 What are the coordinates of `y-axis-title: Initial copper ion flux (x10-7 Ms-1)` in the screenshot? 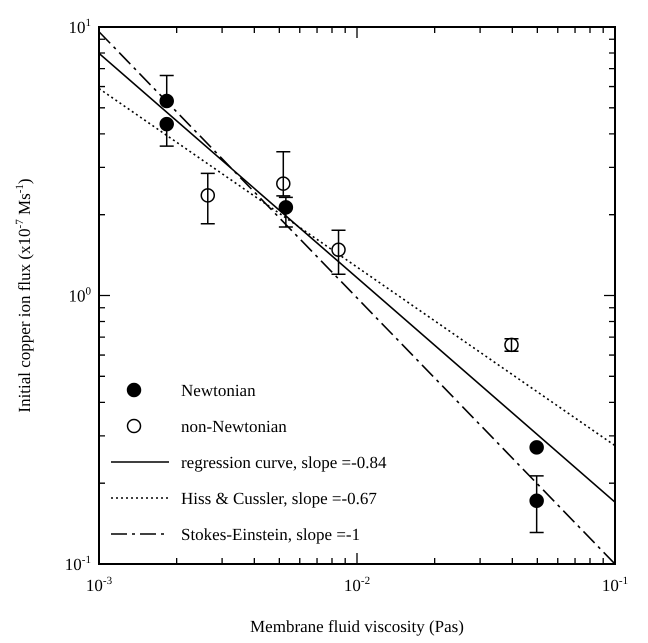 It's located at (24, 295).